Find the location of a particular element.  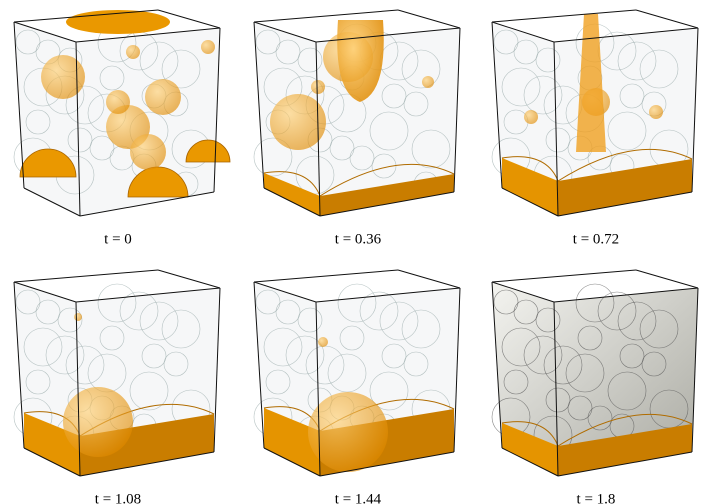

caption: t = 0.36 is located at coordinates (358, 239).